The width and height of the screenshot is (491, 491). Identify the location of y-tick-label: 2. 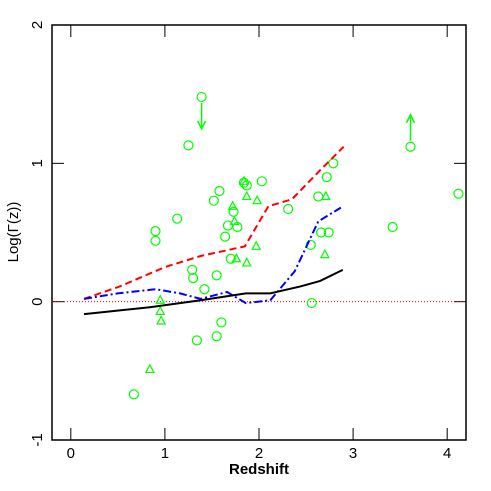
(37, 25).